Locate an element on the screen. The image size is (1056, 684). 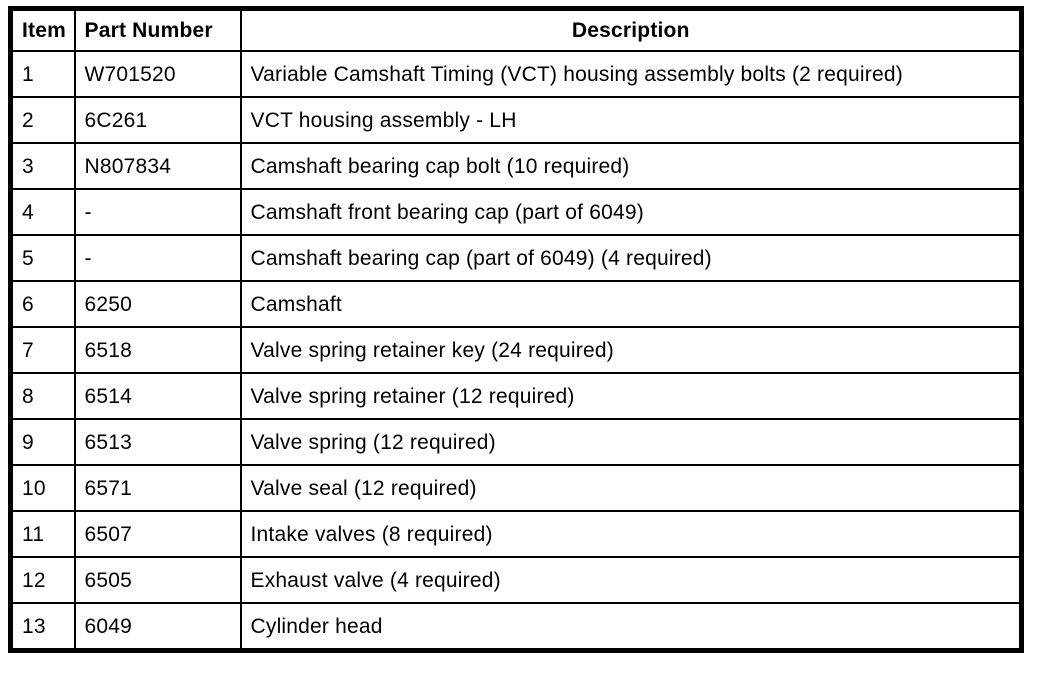
item-cell: 6 is located at coordinates (42, 304).